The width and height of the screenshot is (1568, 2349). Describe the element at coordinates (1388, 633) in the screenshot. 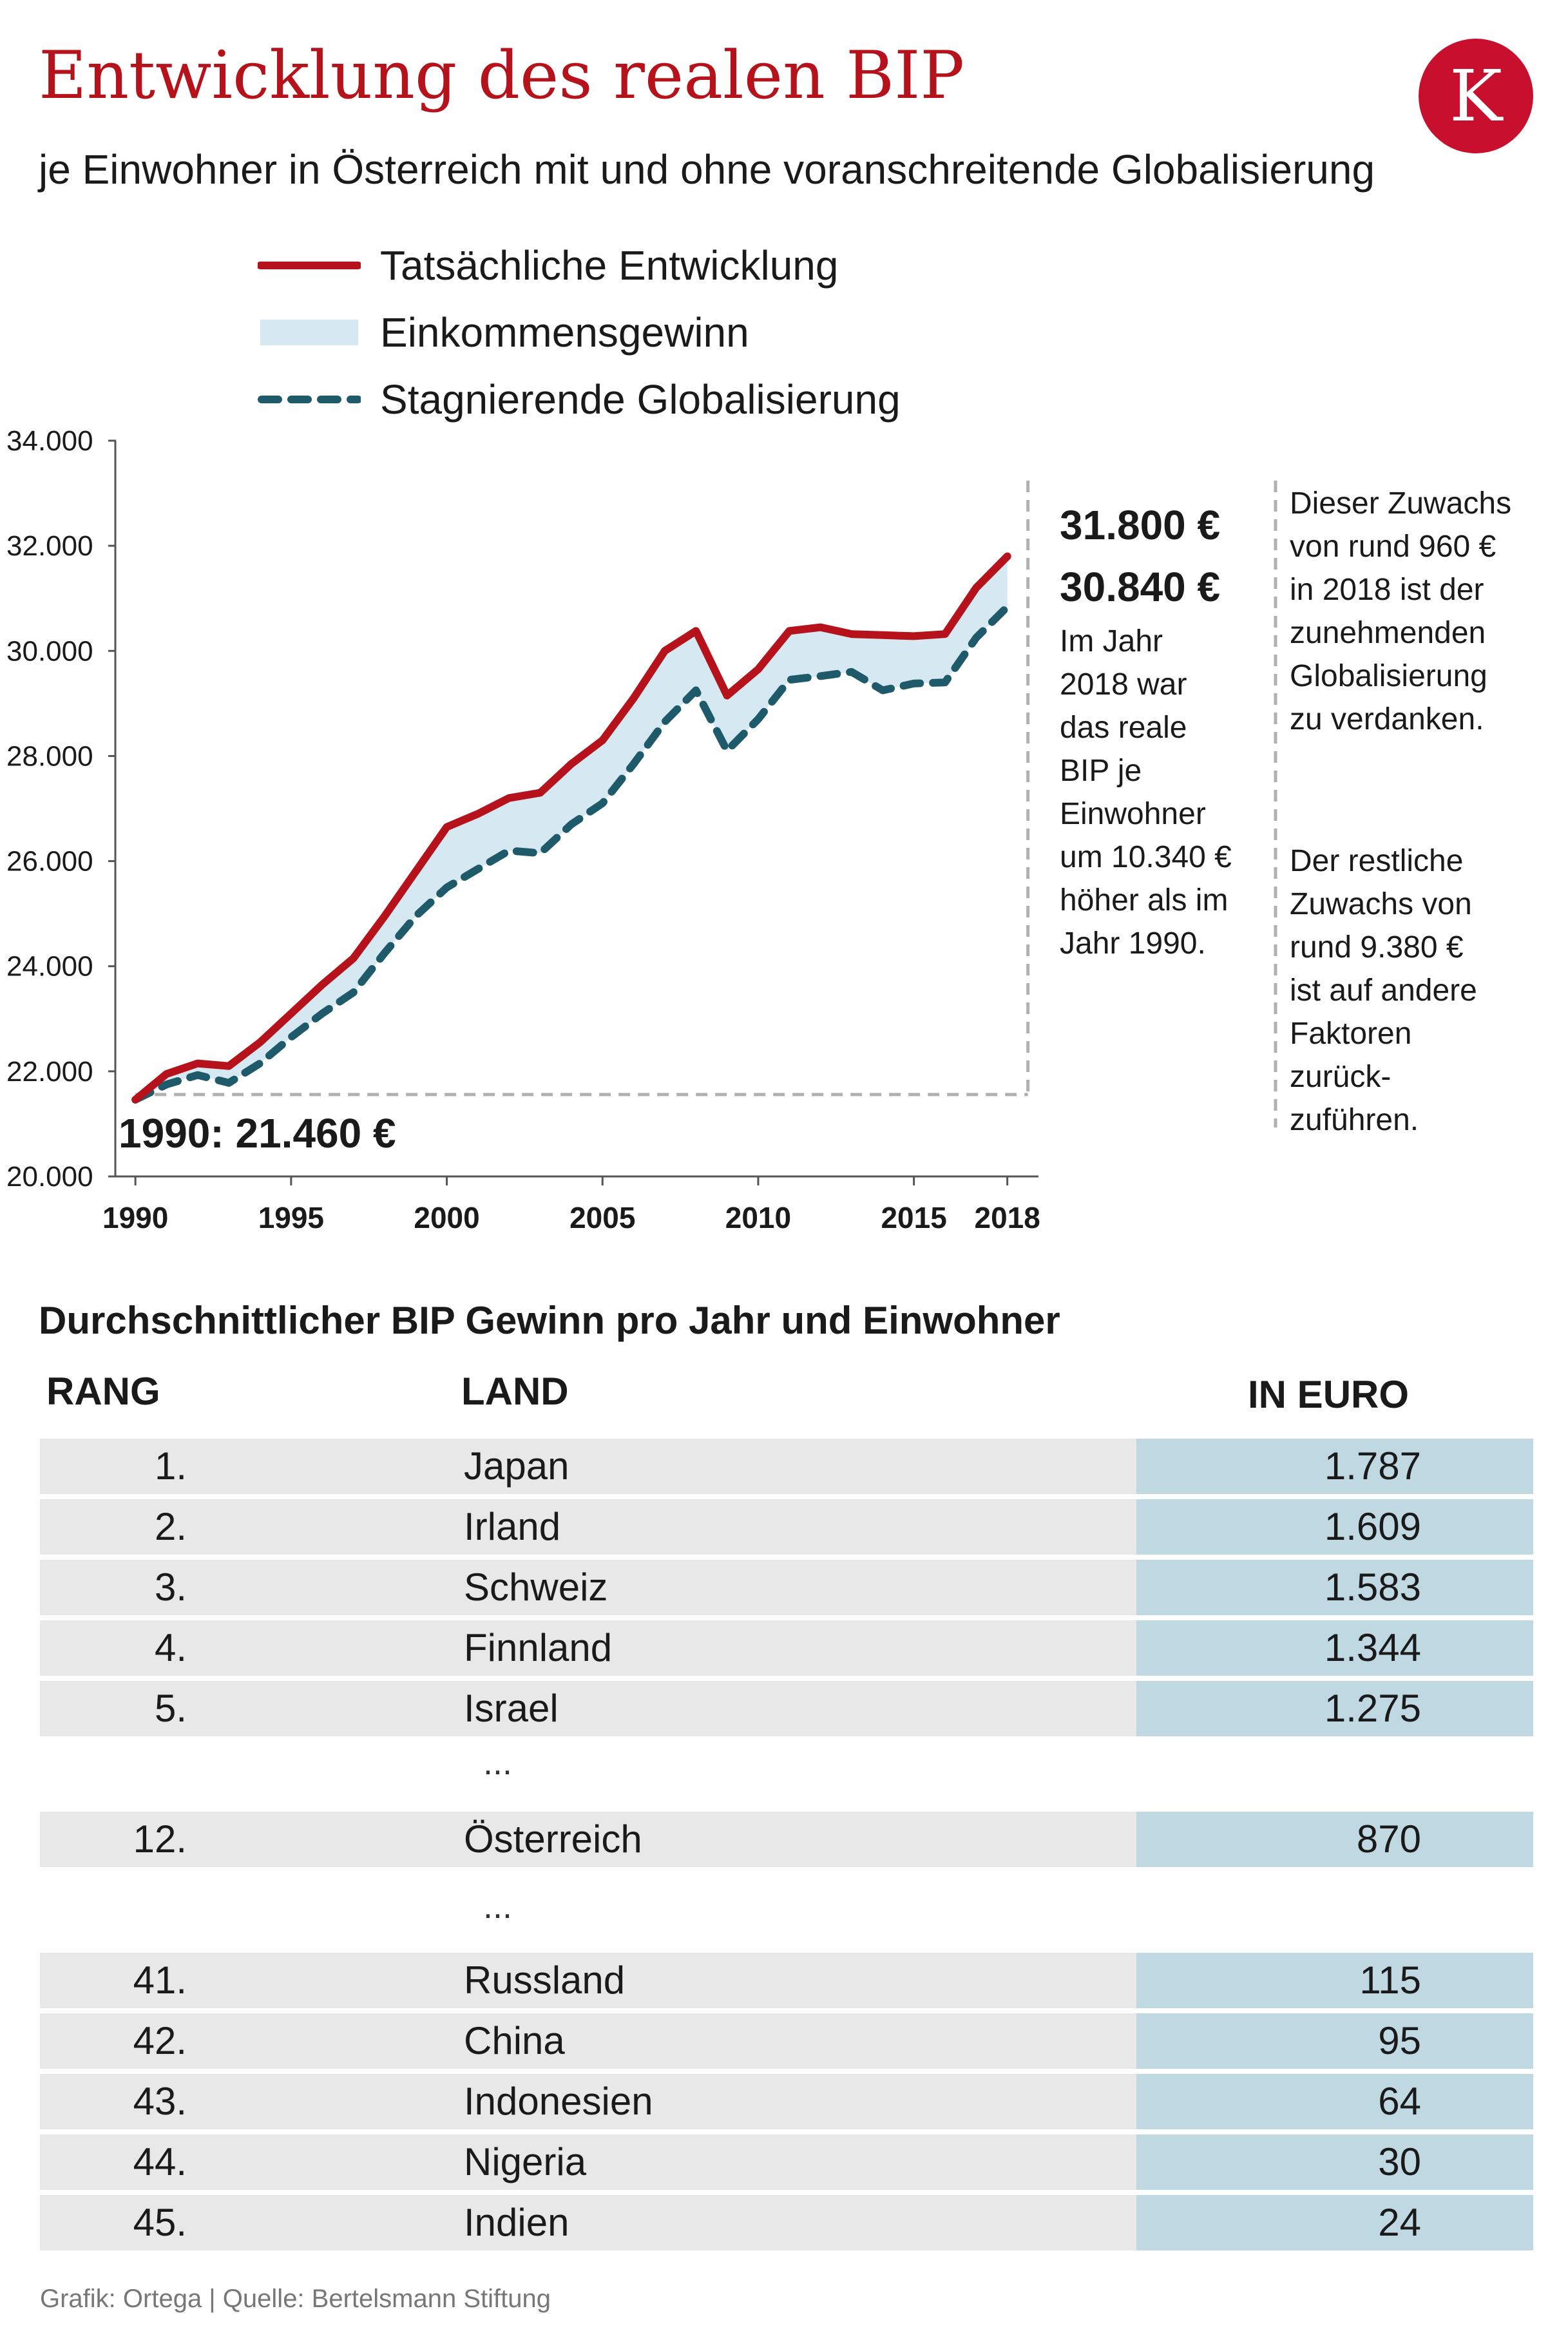

I see `annotation-gain-line: zunehmenden` at that location.